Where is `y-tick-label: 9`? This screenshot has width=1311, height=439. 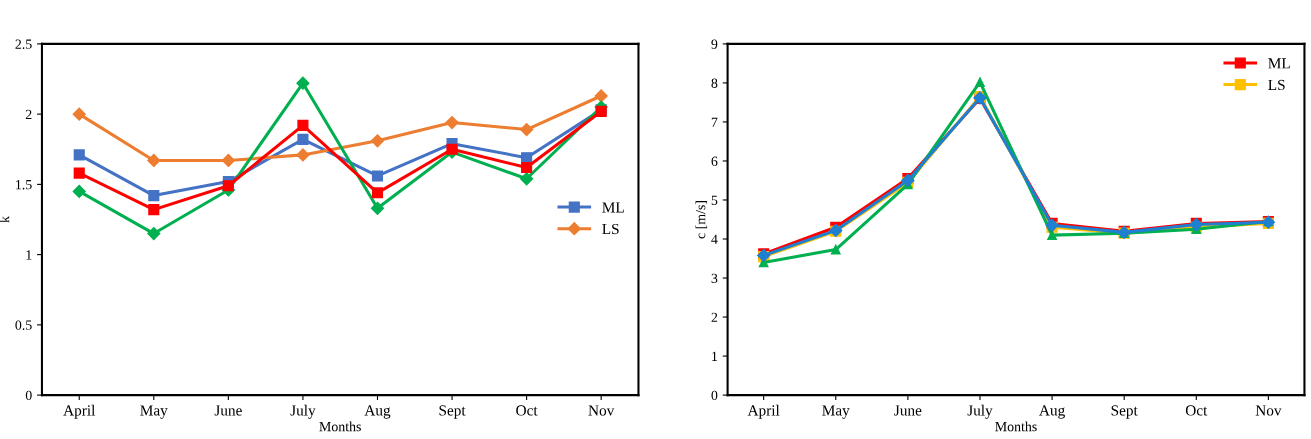
y-tick-label: 9 is located at coordinates (714, 44).